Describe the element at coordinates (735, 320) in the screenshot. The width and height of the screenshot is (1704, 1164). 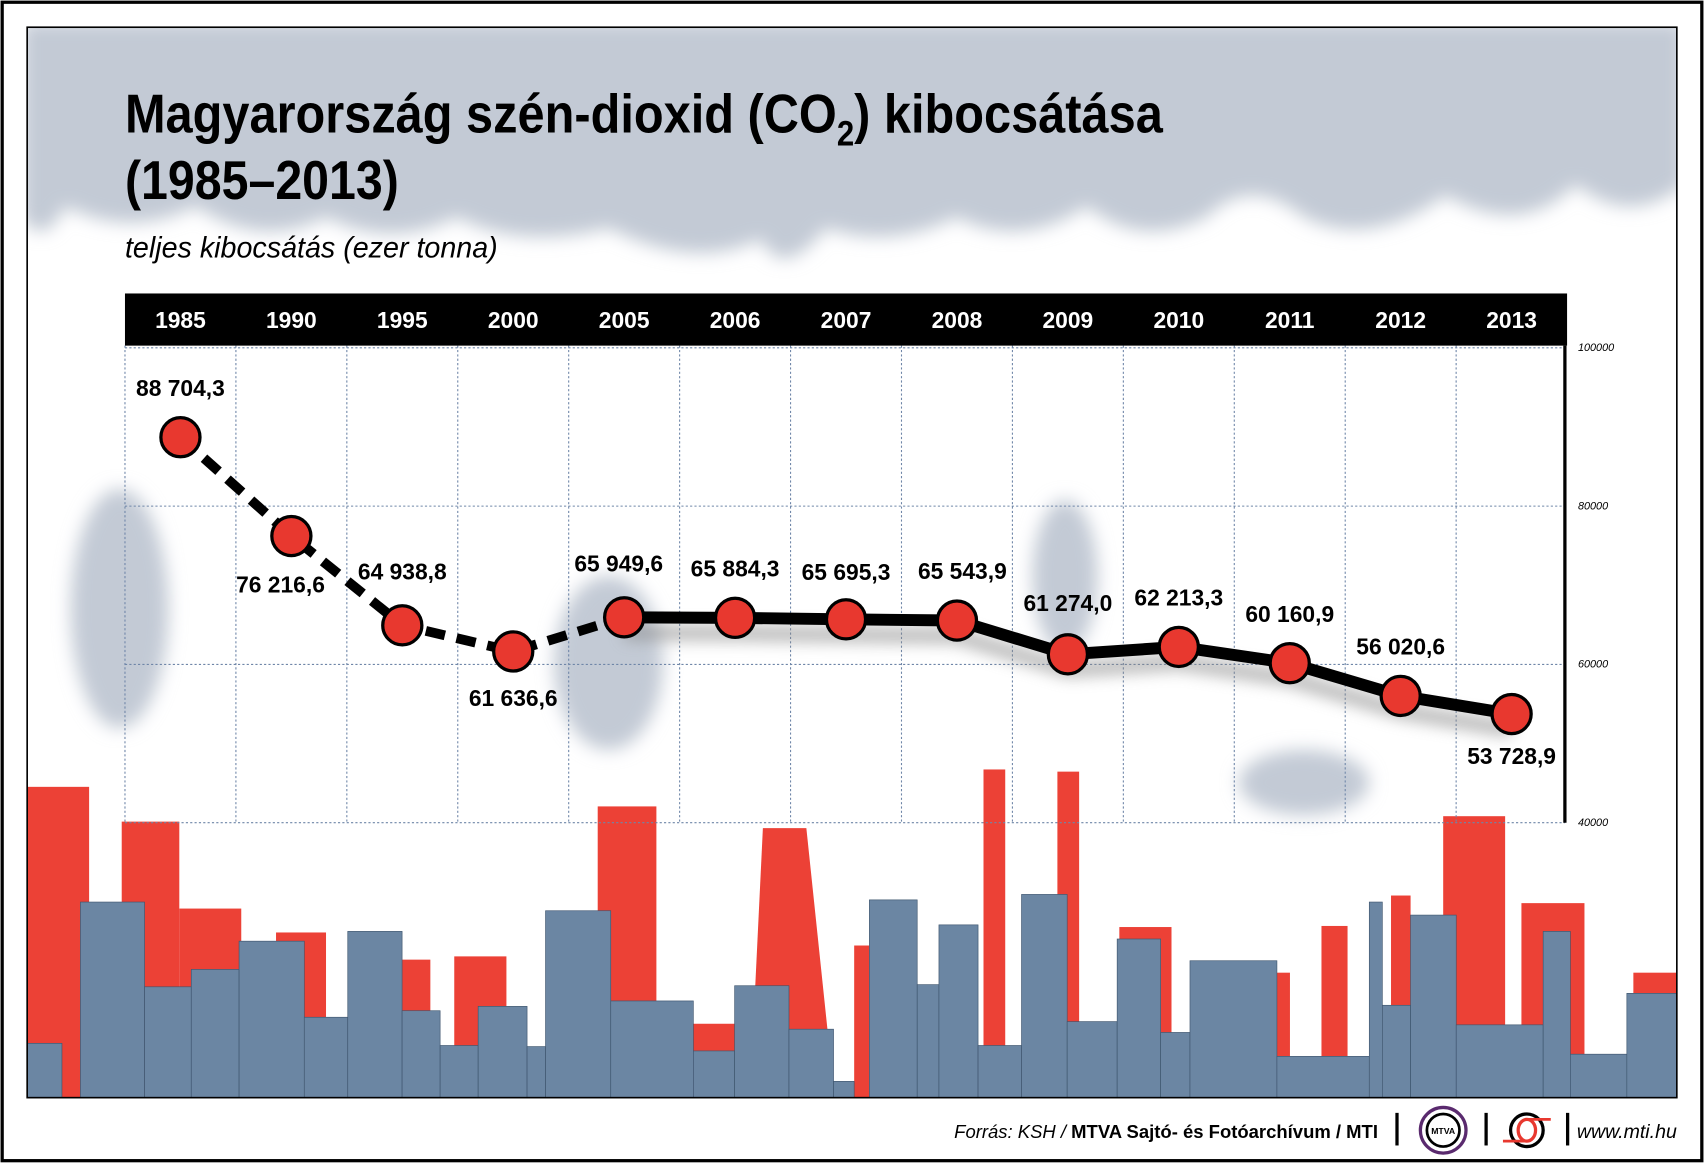
I see `x-tick-label: 2006` at that location.